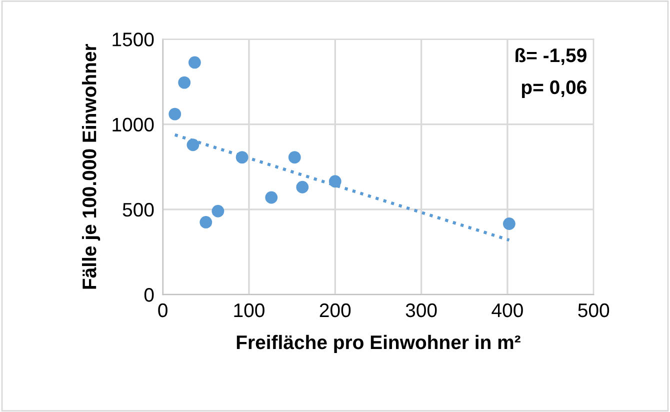  I want to click on annotation: p= 0,06, so click(554, 89).